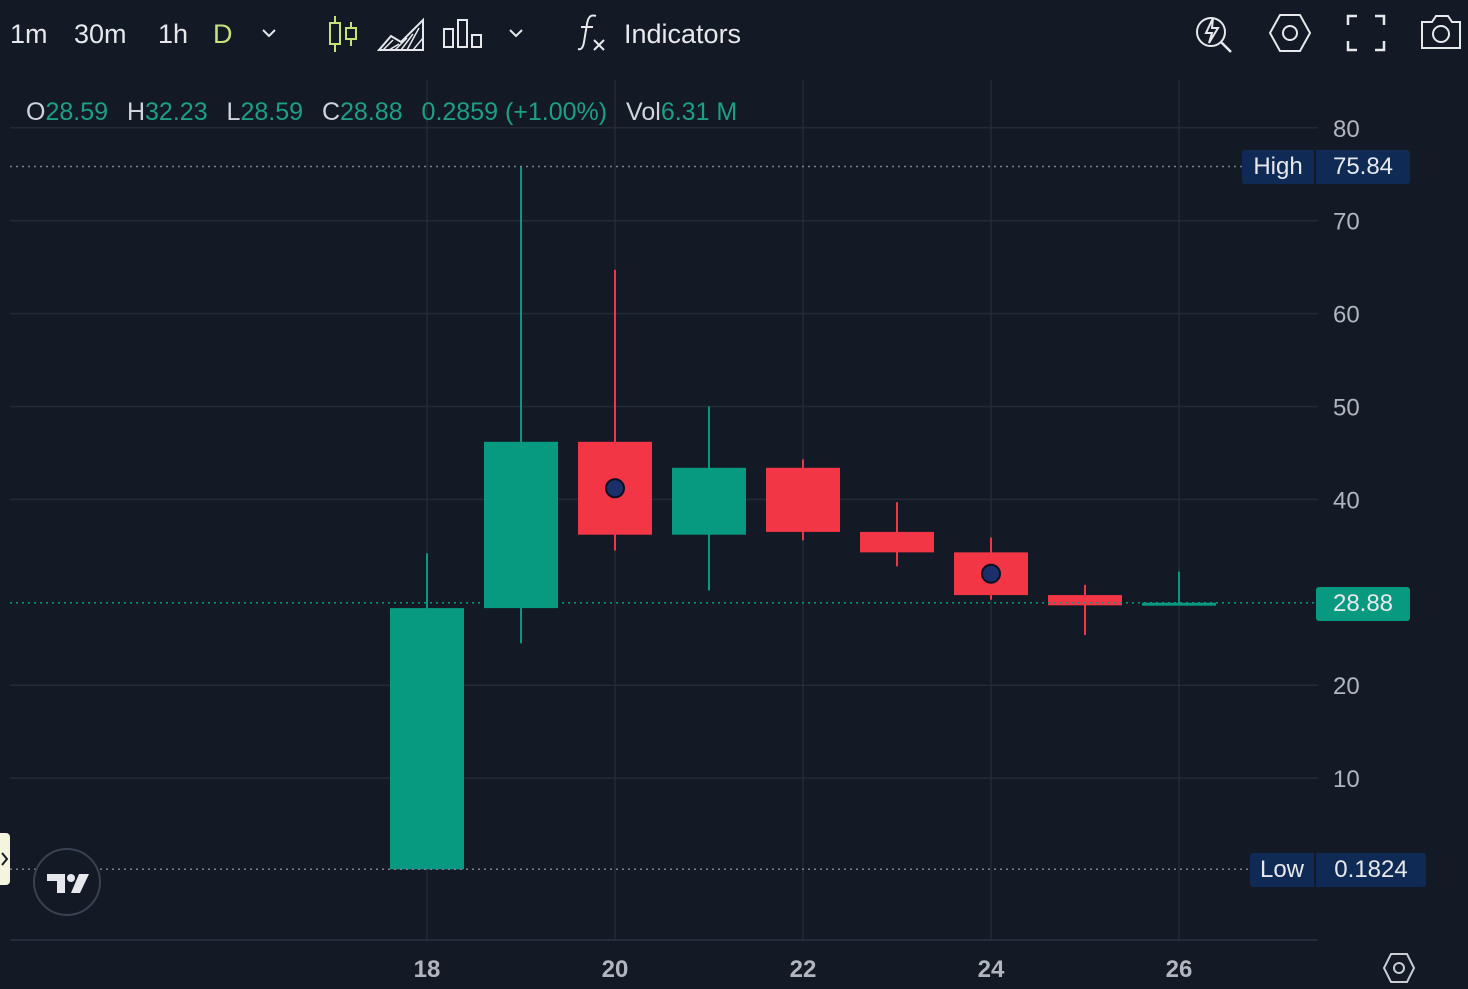  I want to click on x-tick-label: 22, so click(803, 969).